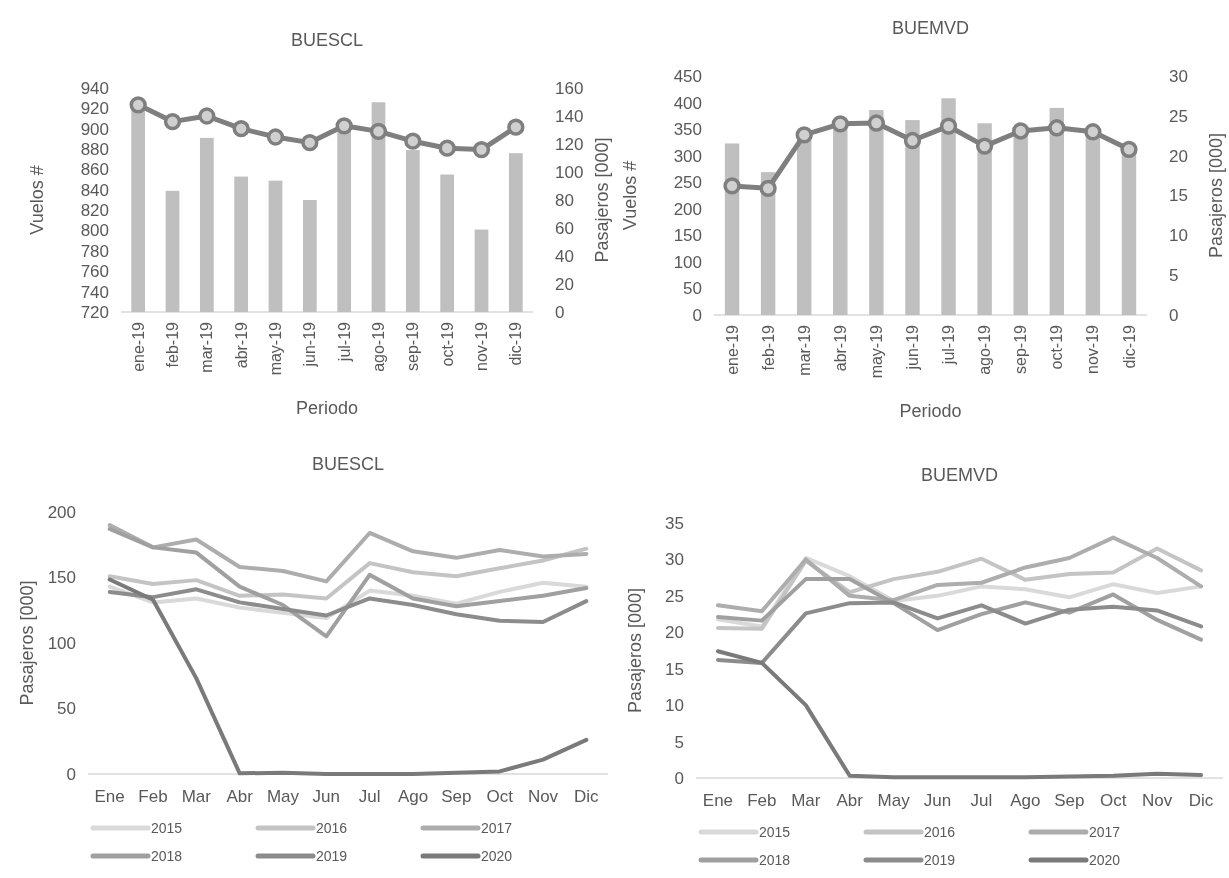 The image size is (1229, 878). Describe the element at coordinates (930, 28) in the screenshot. I see `chart-title: BUEMVD` at that location.